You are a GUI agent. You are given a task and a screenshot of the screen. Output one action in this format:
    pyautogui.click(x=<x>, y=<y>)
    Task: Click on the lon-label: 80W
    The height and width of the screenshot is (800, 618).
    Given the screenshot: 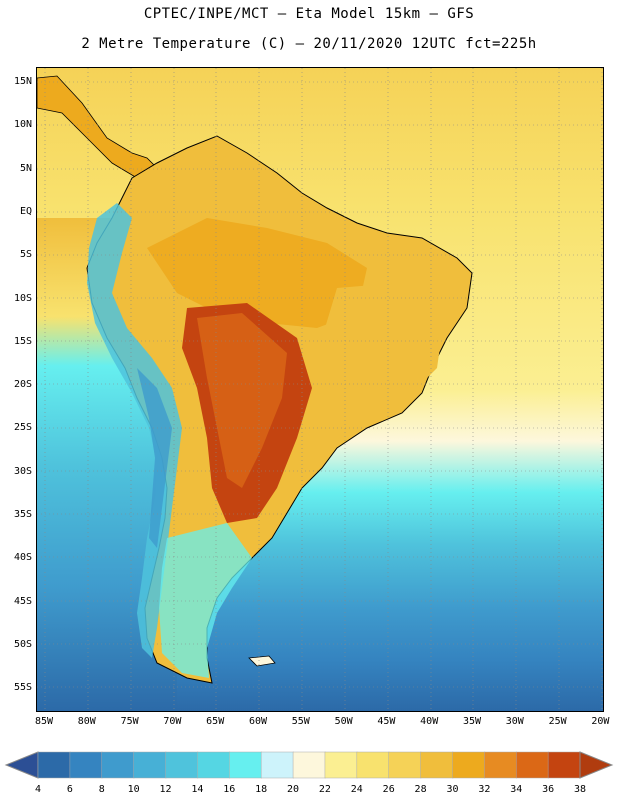 What is the action you would take?
    pyautogui.click(x=86, y=721)
    